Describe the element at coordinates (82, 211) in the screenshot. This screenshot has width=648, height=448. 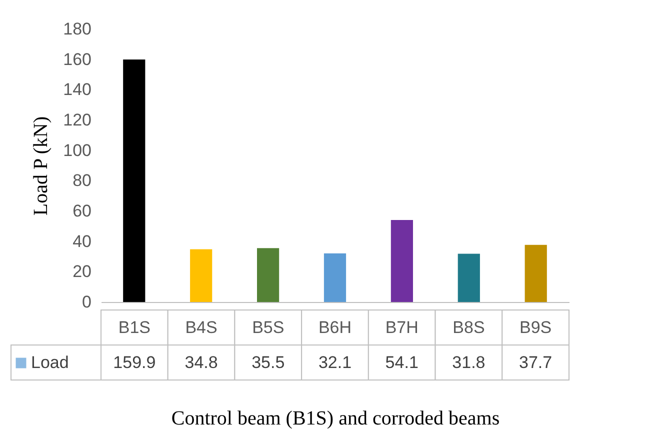
I see `y-tick-label: 60` at that location.